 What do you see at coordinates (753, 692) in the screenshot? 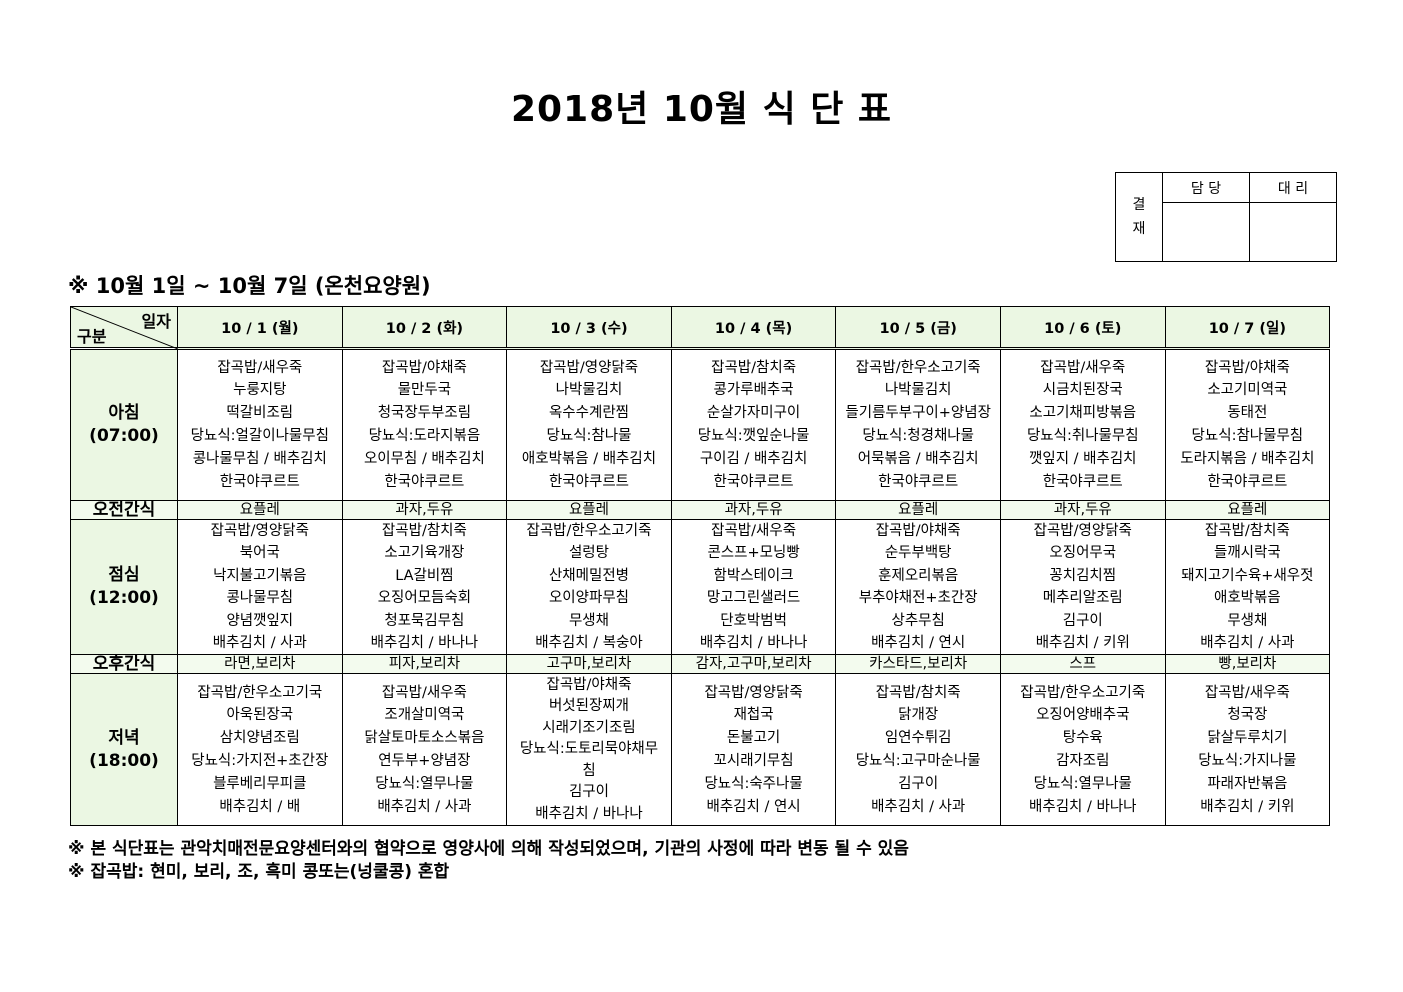
I see `menu-item: 잡곡밥/영양닭죽` at bounding box center [753, 692].